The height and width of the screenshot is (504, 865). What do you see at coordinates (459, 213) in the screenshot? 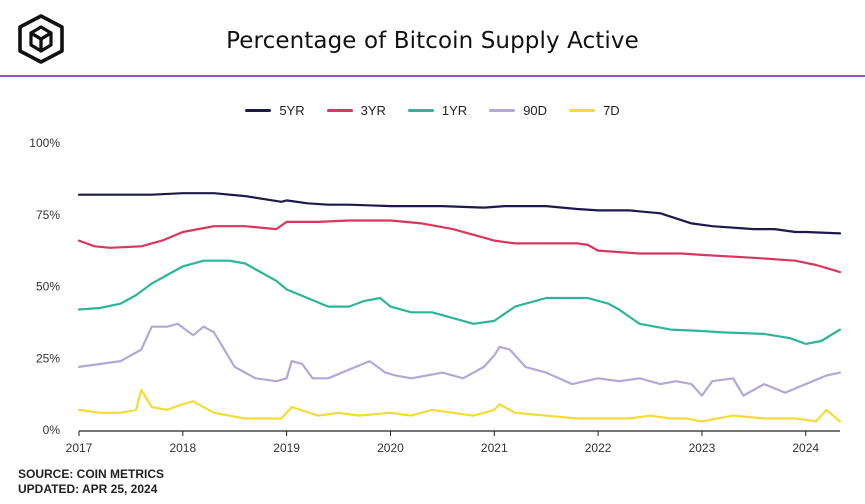
I see `series-line-5yr` at bounding box center [459, 213].